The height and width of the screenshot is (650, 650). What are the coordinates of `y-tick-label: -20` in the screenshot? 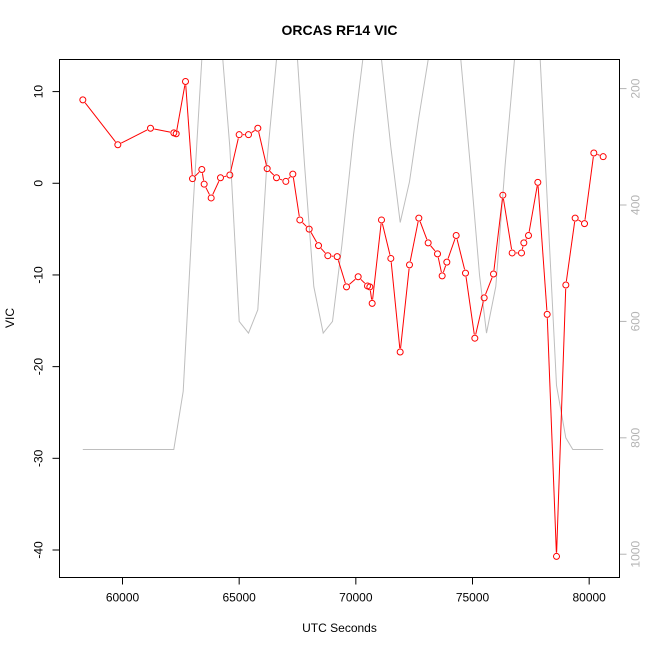 It's located at (39, 367).